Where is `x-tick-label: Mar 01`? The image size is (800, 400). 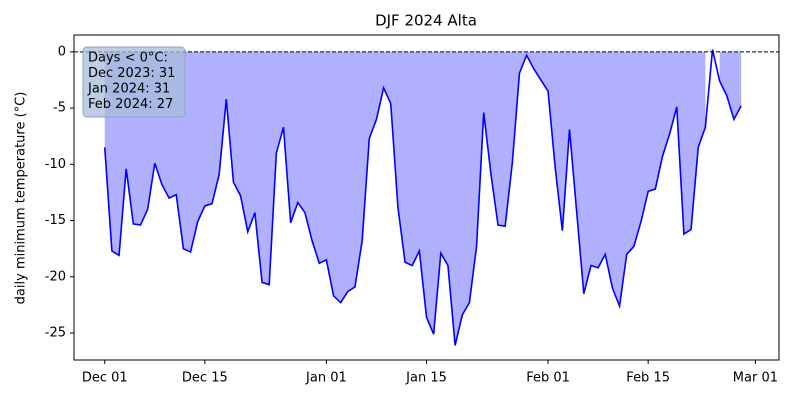 x-tick-label: Mar 01 is located at coordinates (755, 378).